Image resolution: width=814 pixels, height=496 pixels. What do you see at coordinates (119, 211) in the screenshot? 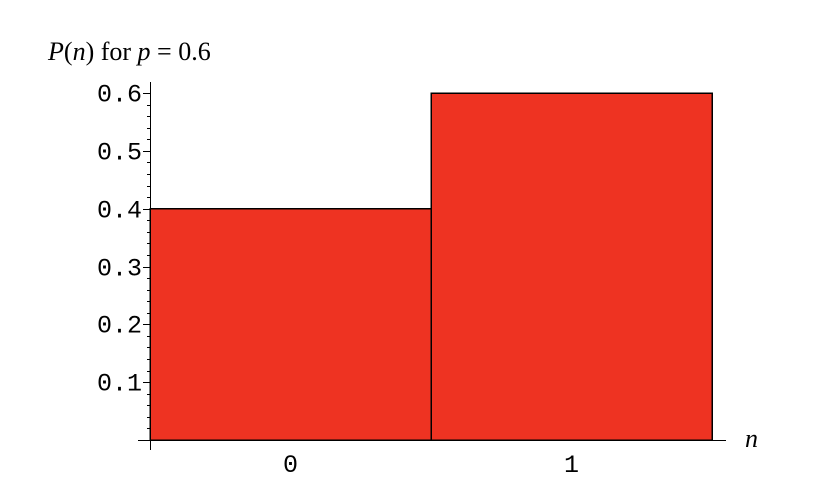
I see `y-tick-label-0.4: 0.4` at bounding box center [119, 211].